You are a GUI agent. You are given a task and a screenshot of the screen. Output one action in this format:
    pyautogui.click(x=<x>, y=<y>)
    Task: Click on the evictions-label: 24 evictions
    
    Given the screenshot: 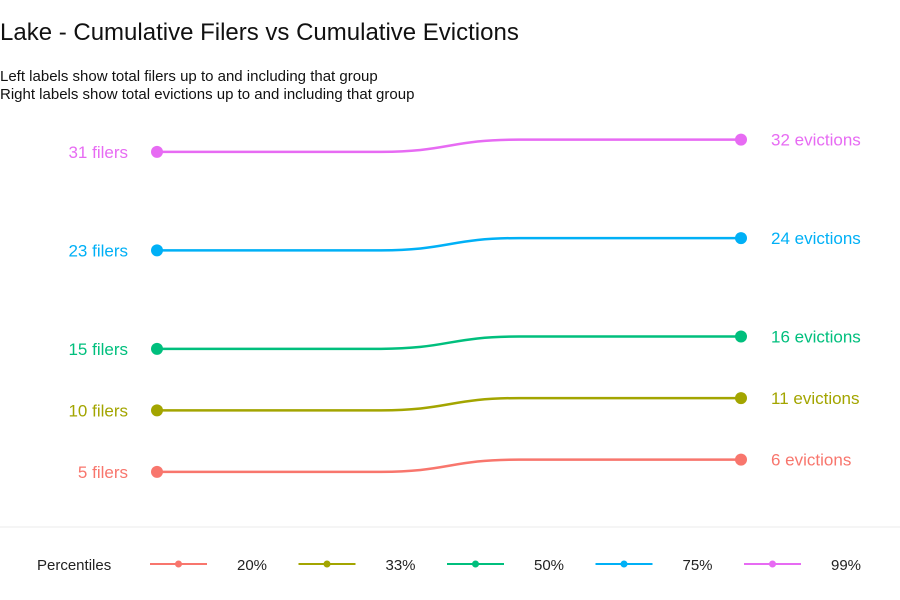 What is the action you would take?
    pyautogui.click(x=816, y=238)
    